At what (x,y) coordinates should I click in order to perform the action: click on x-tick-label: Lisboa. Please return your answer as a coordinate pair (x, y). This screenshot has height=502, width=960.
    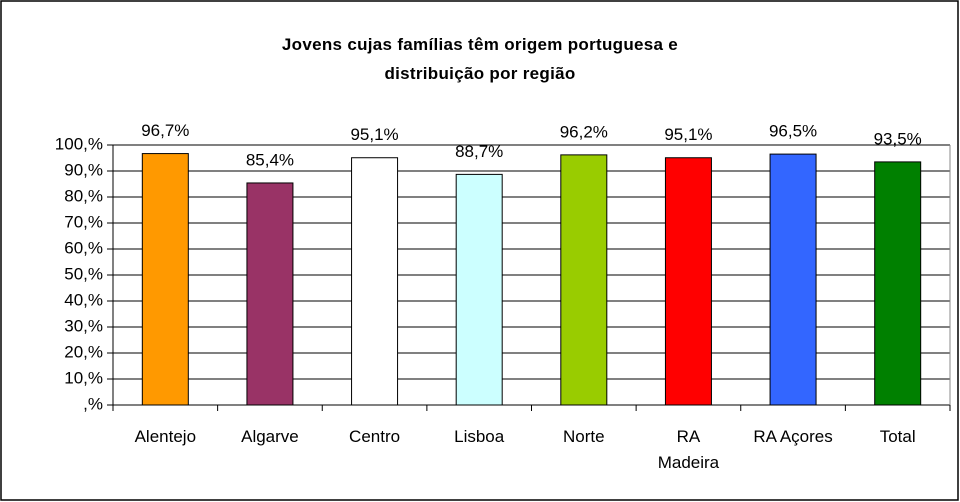
    Looking at the image, I should click on (479, 436).